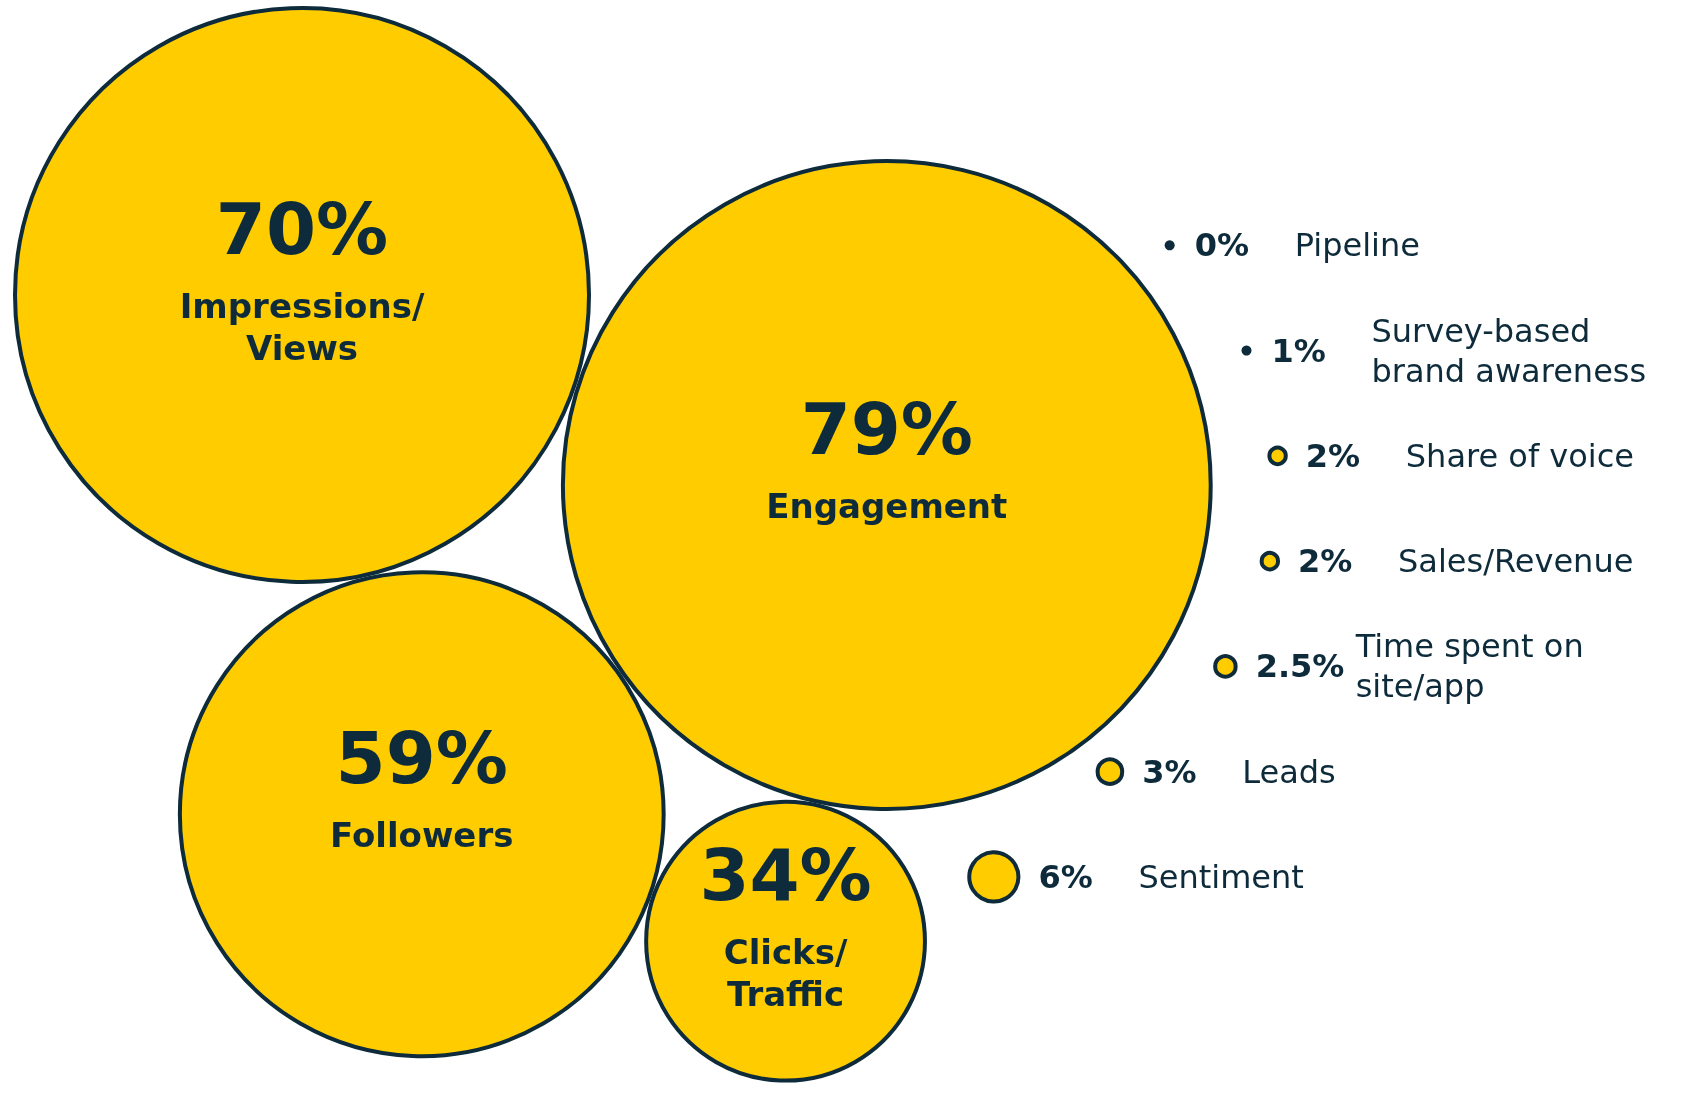  Describe the element at coordinates (785, 973) in the screenshot. I see `category-label: Clicks/ Traffic` at that location.